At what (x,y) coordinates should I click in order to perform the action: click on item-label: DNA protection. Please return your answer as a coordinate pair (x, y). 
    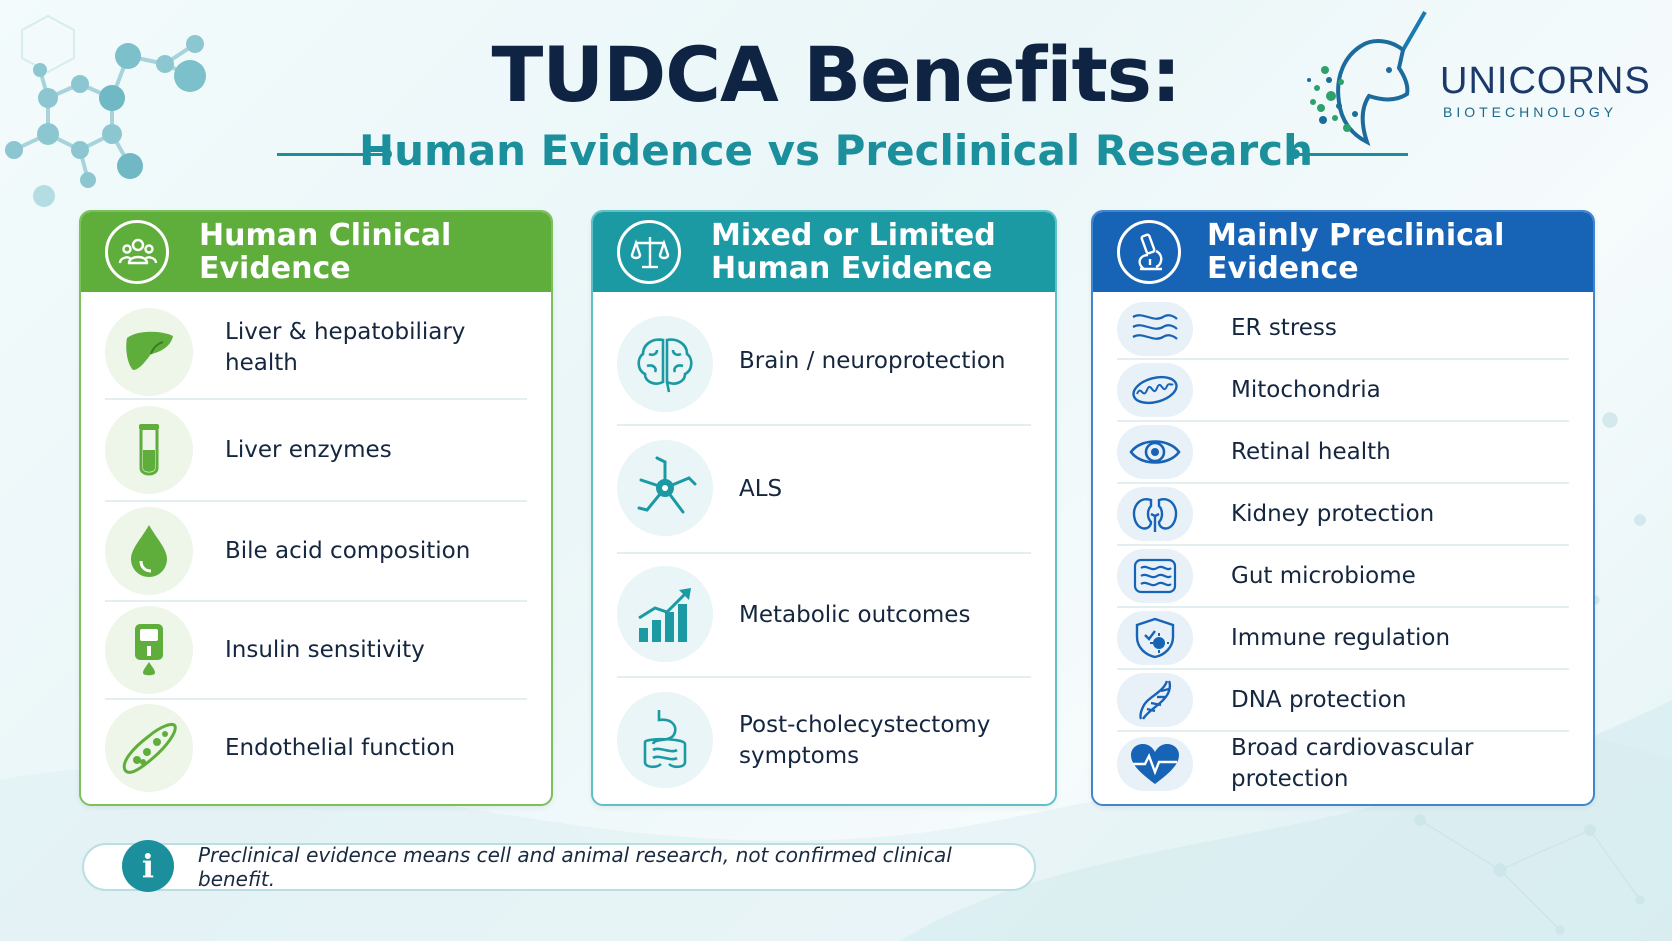
    Looking at the image, I should click on (1319, 699).